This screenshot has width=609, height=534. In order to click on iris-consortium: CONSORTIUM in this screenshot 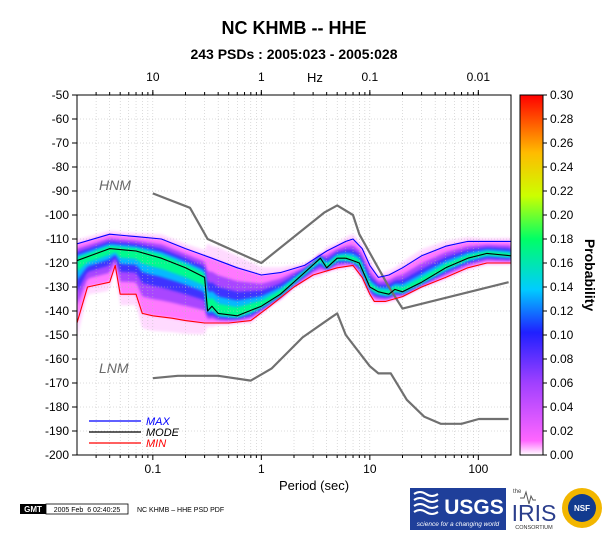, I will do `click(534, 528)`.